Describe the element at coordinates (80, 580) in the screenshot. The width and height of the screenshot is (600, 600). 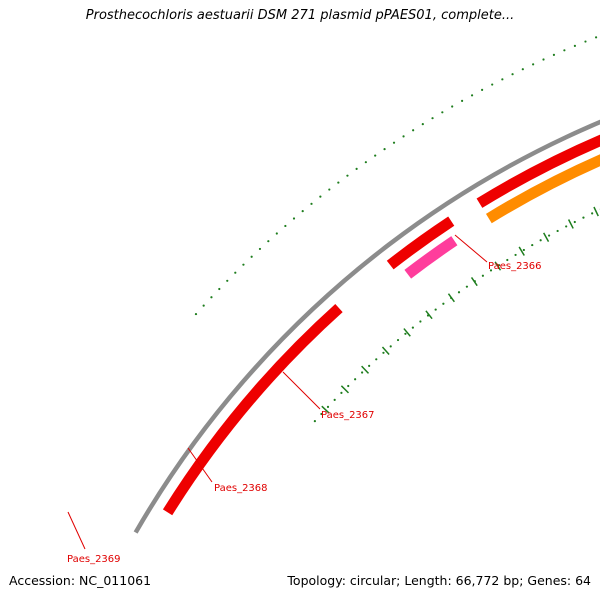
I see `accession-label: Accession: NC_011061` at that location.